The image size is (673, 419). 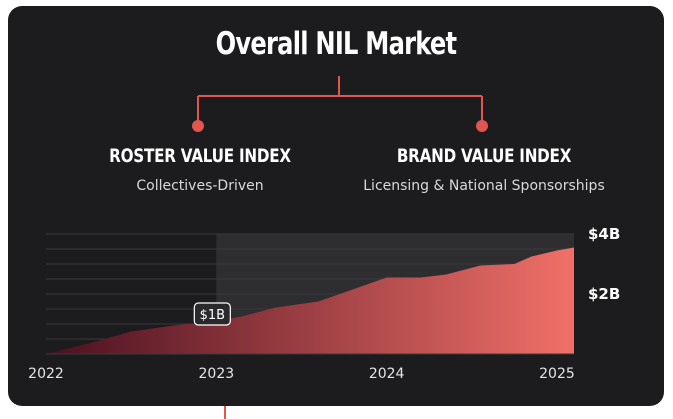 I want to click on value-callout: $1B, so click(x=212, y=314).